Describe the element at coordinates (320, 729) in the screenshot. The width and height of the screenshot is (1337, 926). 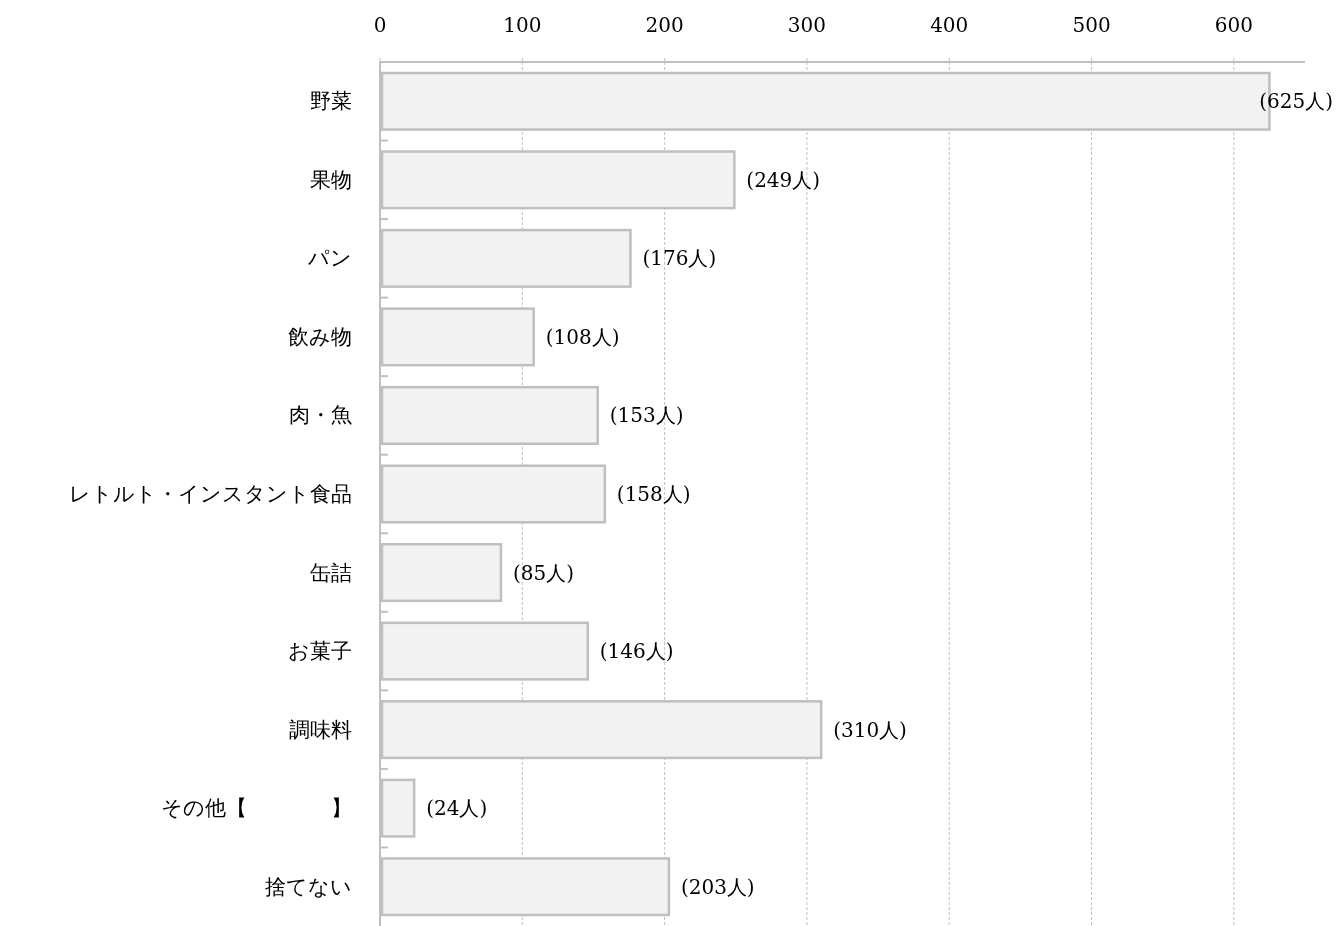
I see `y-tick-label: 調味料` at that location.